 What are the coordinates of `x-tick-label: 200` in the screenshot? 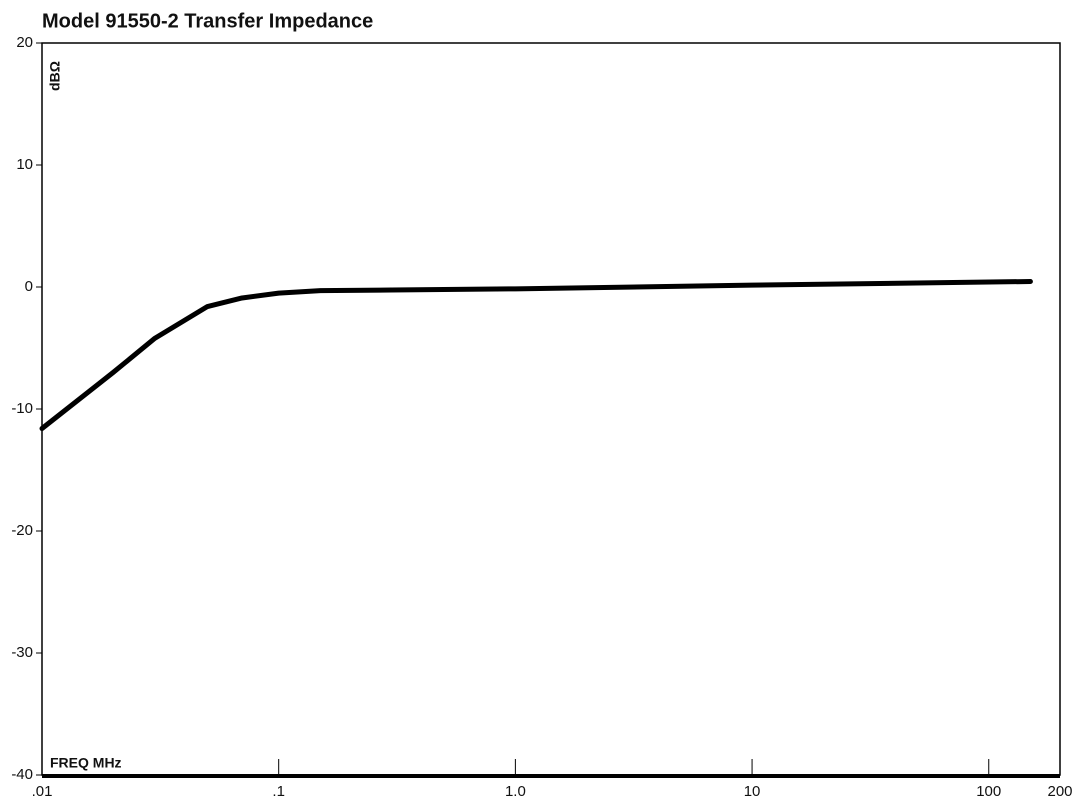 It's located at (1059, 791).